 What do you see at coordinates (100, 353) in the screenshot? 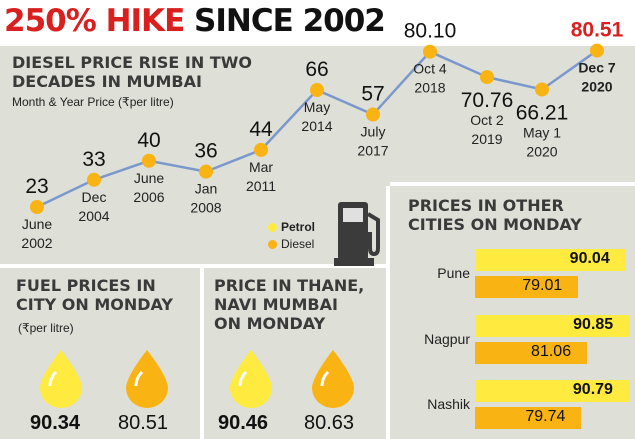
I see `fuel-city-panel` at bounding box center [100, 353].